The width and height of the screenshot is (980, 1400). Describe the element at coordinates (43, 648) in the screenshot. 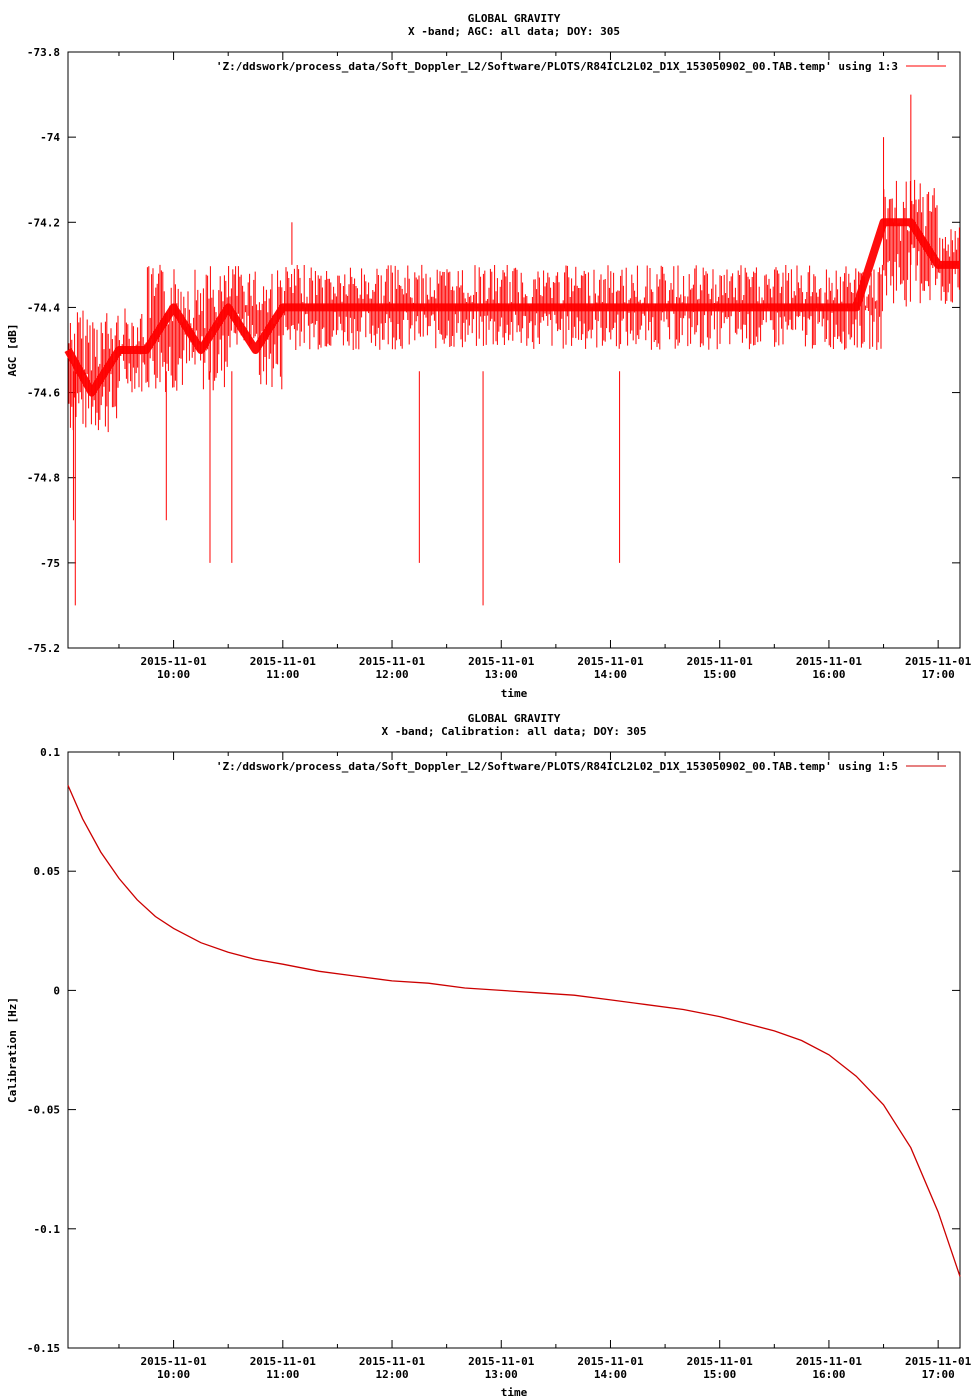

I see `y-tick-label: -75.2` at that location.